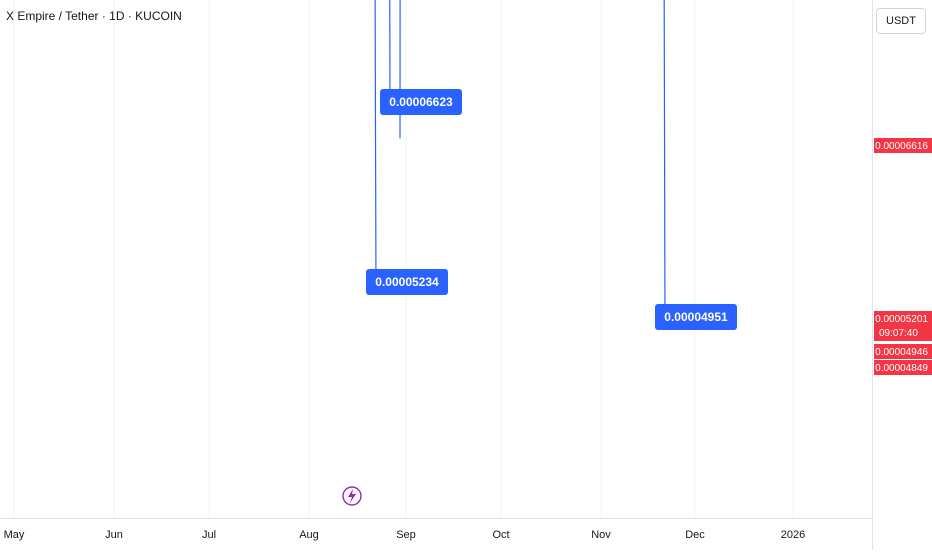 The height and width of the screenshot is (555, 932). Describe the element at coordinates (500, 535) in the screenshot. I see `x-axis-tick-label: Oct` at that location.